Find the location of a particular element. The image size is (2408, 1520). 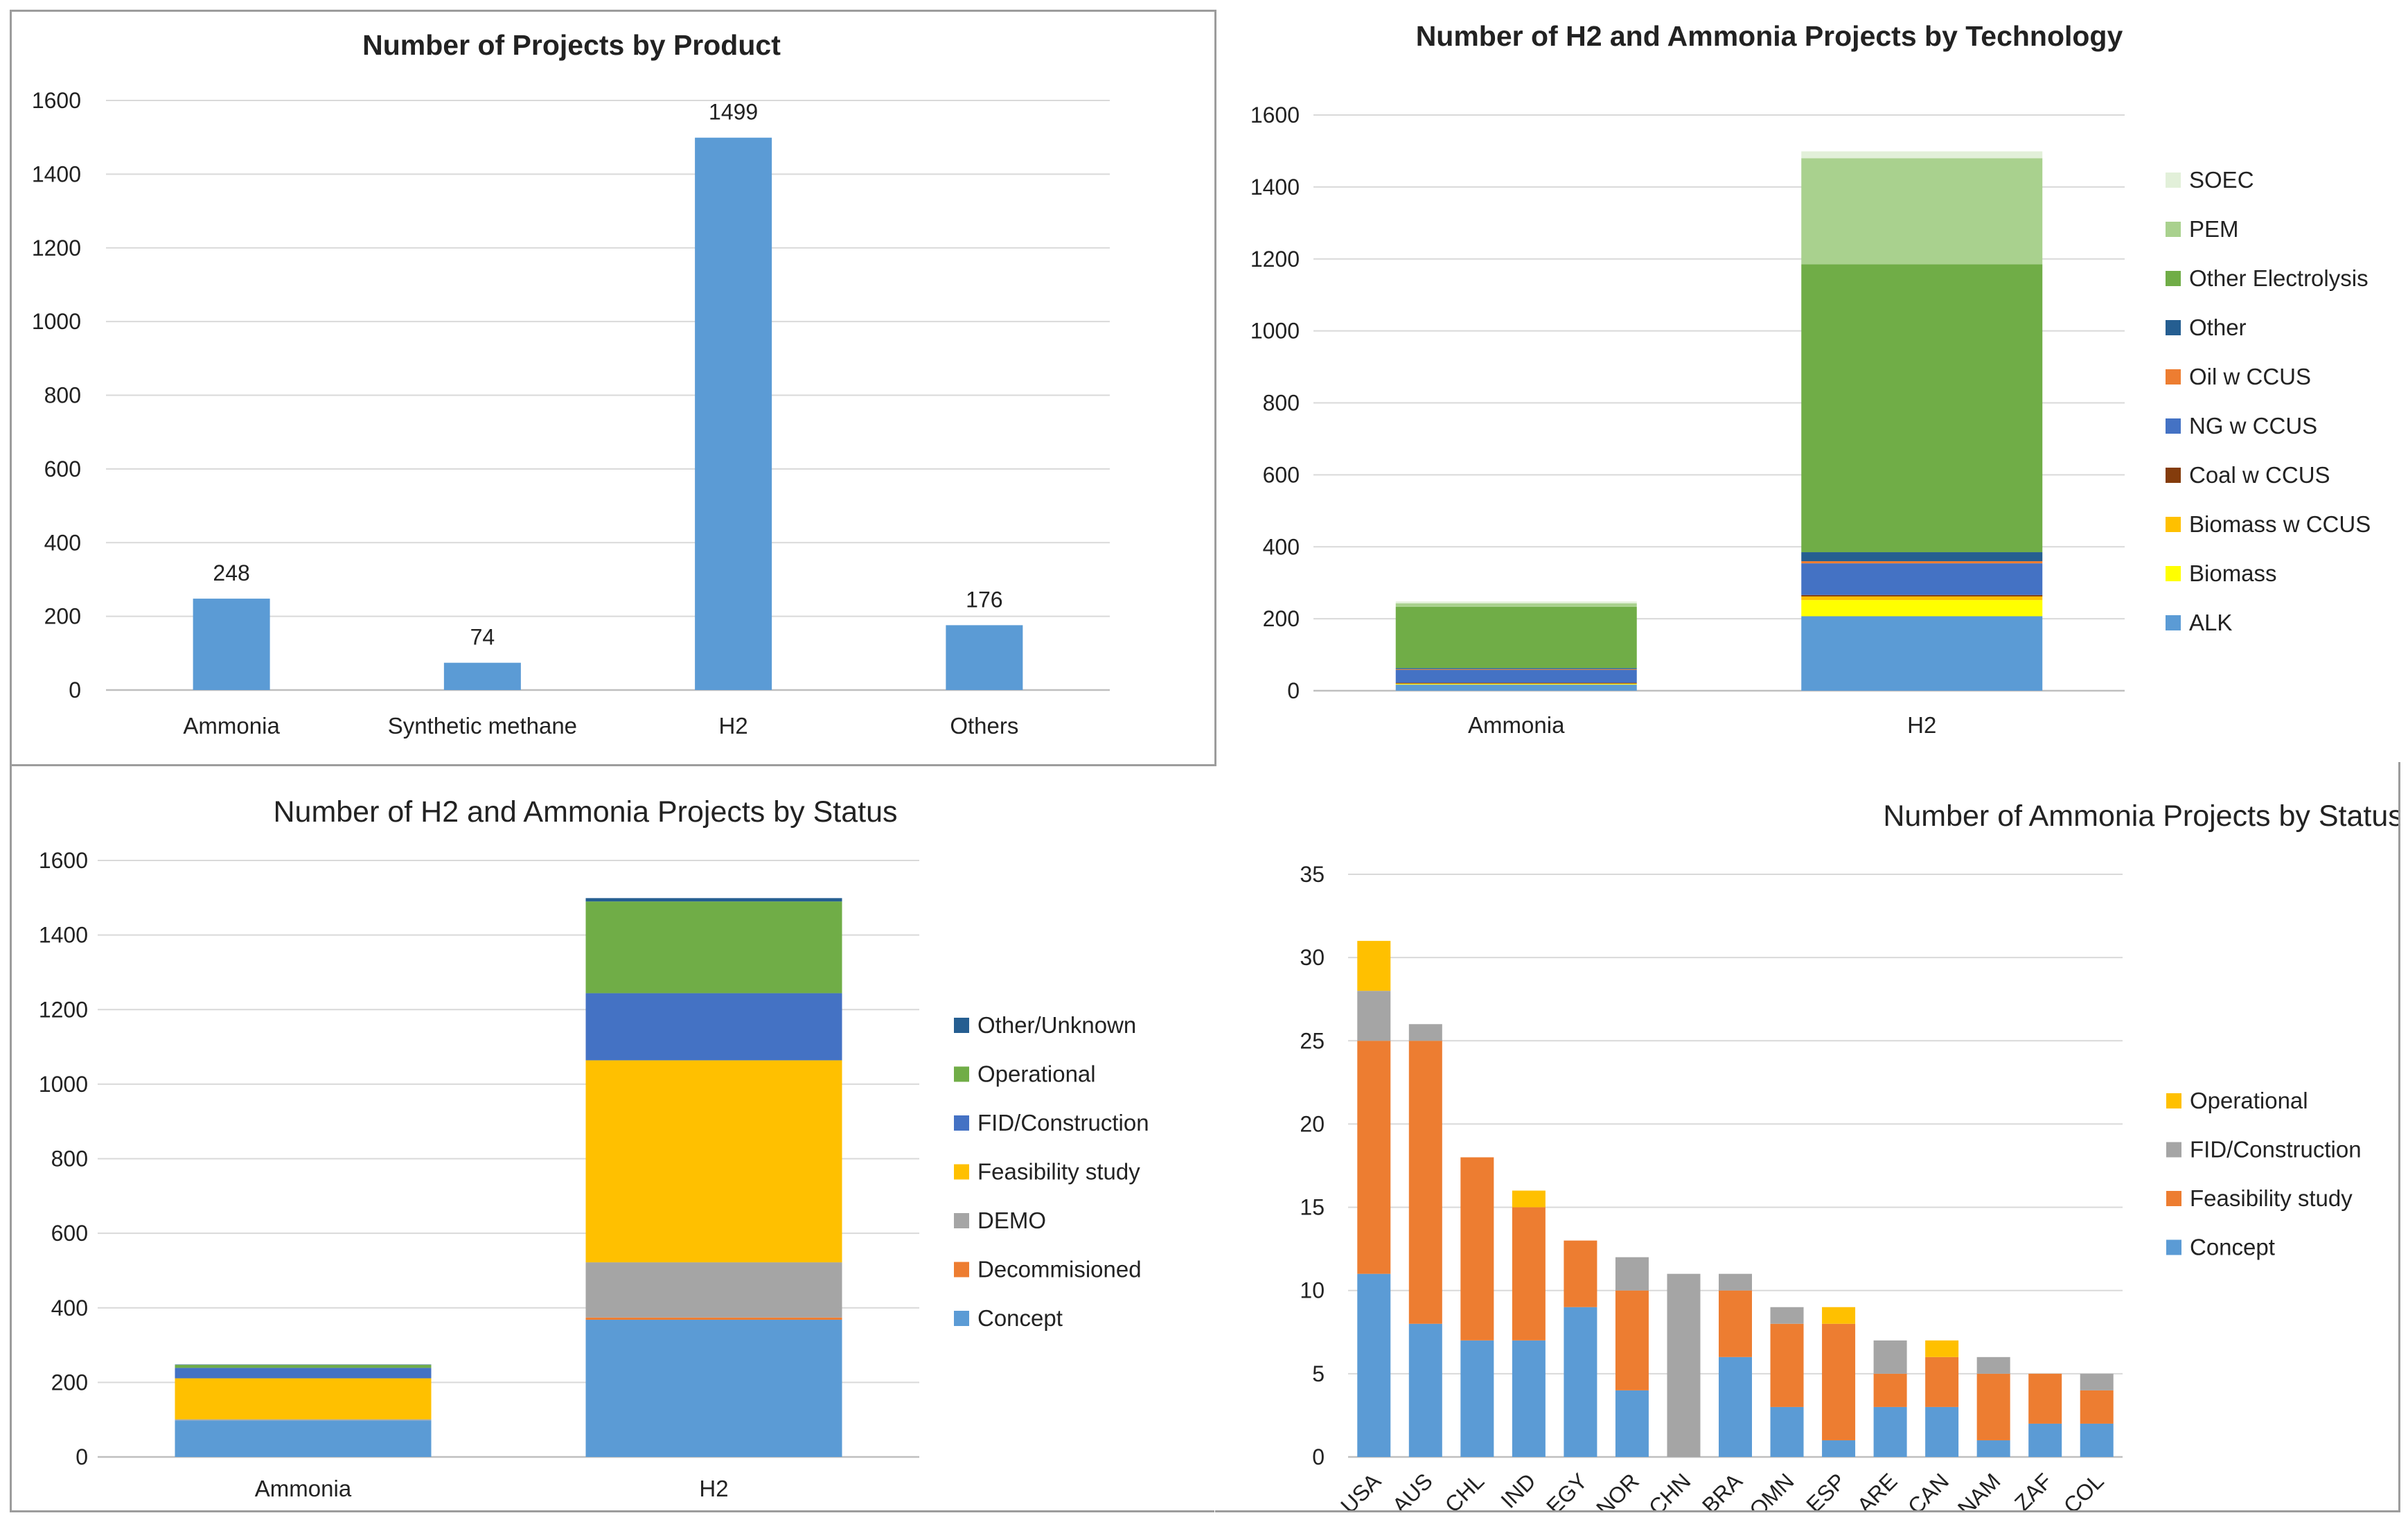

y-tick-label: 25 is located at coordinates (1312, 1040).